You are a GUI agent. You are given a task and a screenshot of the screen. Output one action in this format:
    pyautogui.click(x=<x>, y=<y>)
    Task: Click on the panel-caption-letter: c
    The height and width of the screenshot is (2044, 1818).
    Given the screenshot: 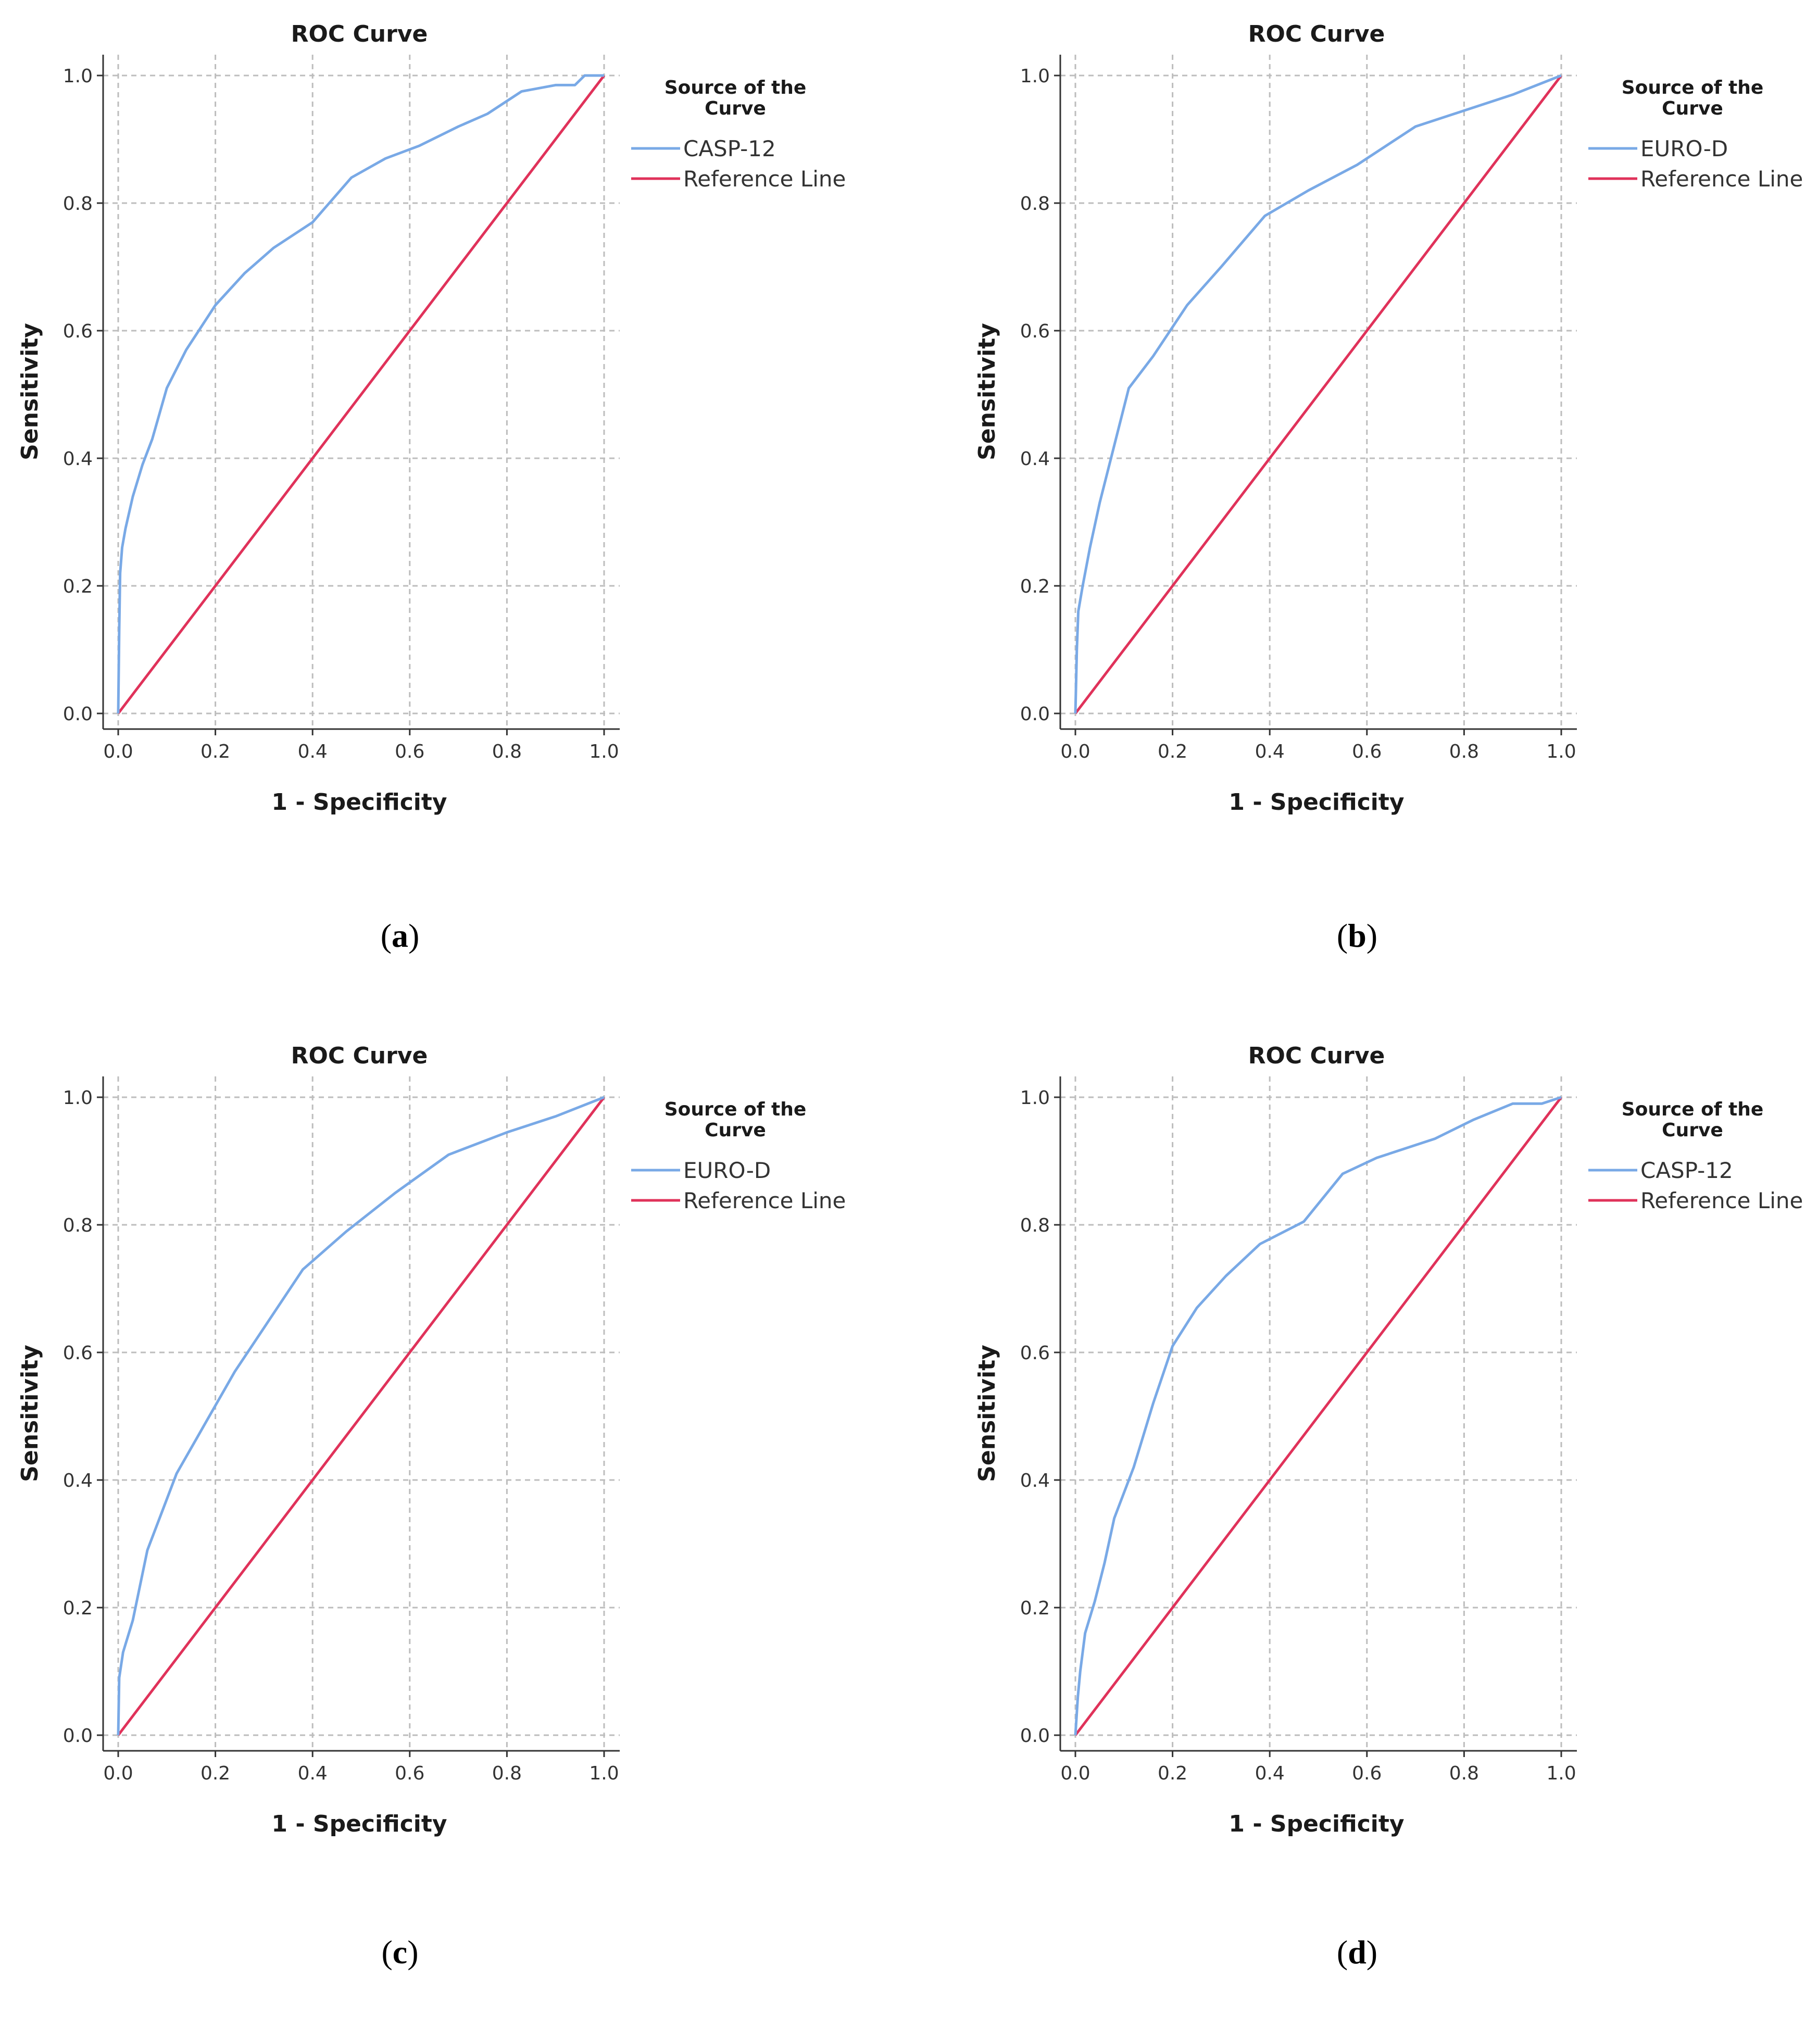 What is the action you would take?
    pyautogui.click(x=400, y=1952)
    